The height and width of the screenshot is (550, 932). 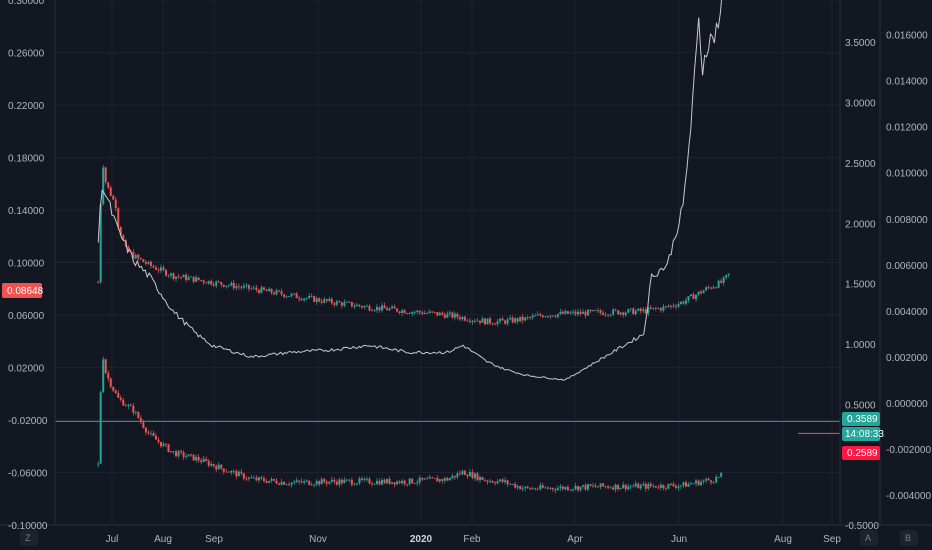 I want to click on auto-scale-button: A, so click(x=869, y=538).